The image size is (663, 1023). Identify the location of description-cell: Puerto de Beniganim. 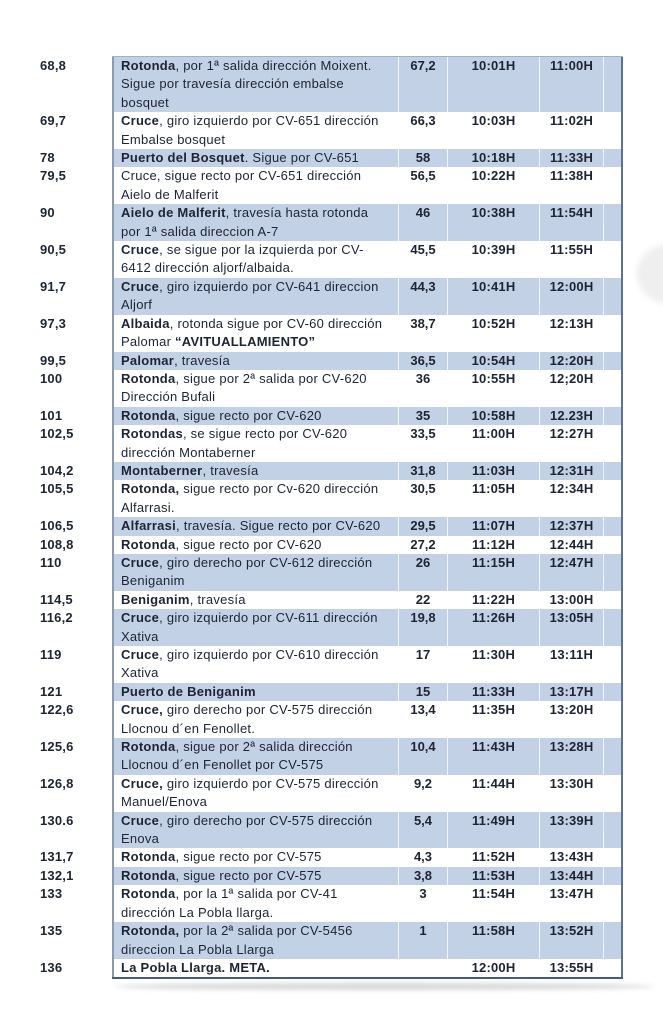
(256, 692).